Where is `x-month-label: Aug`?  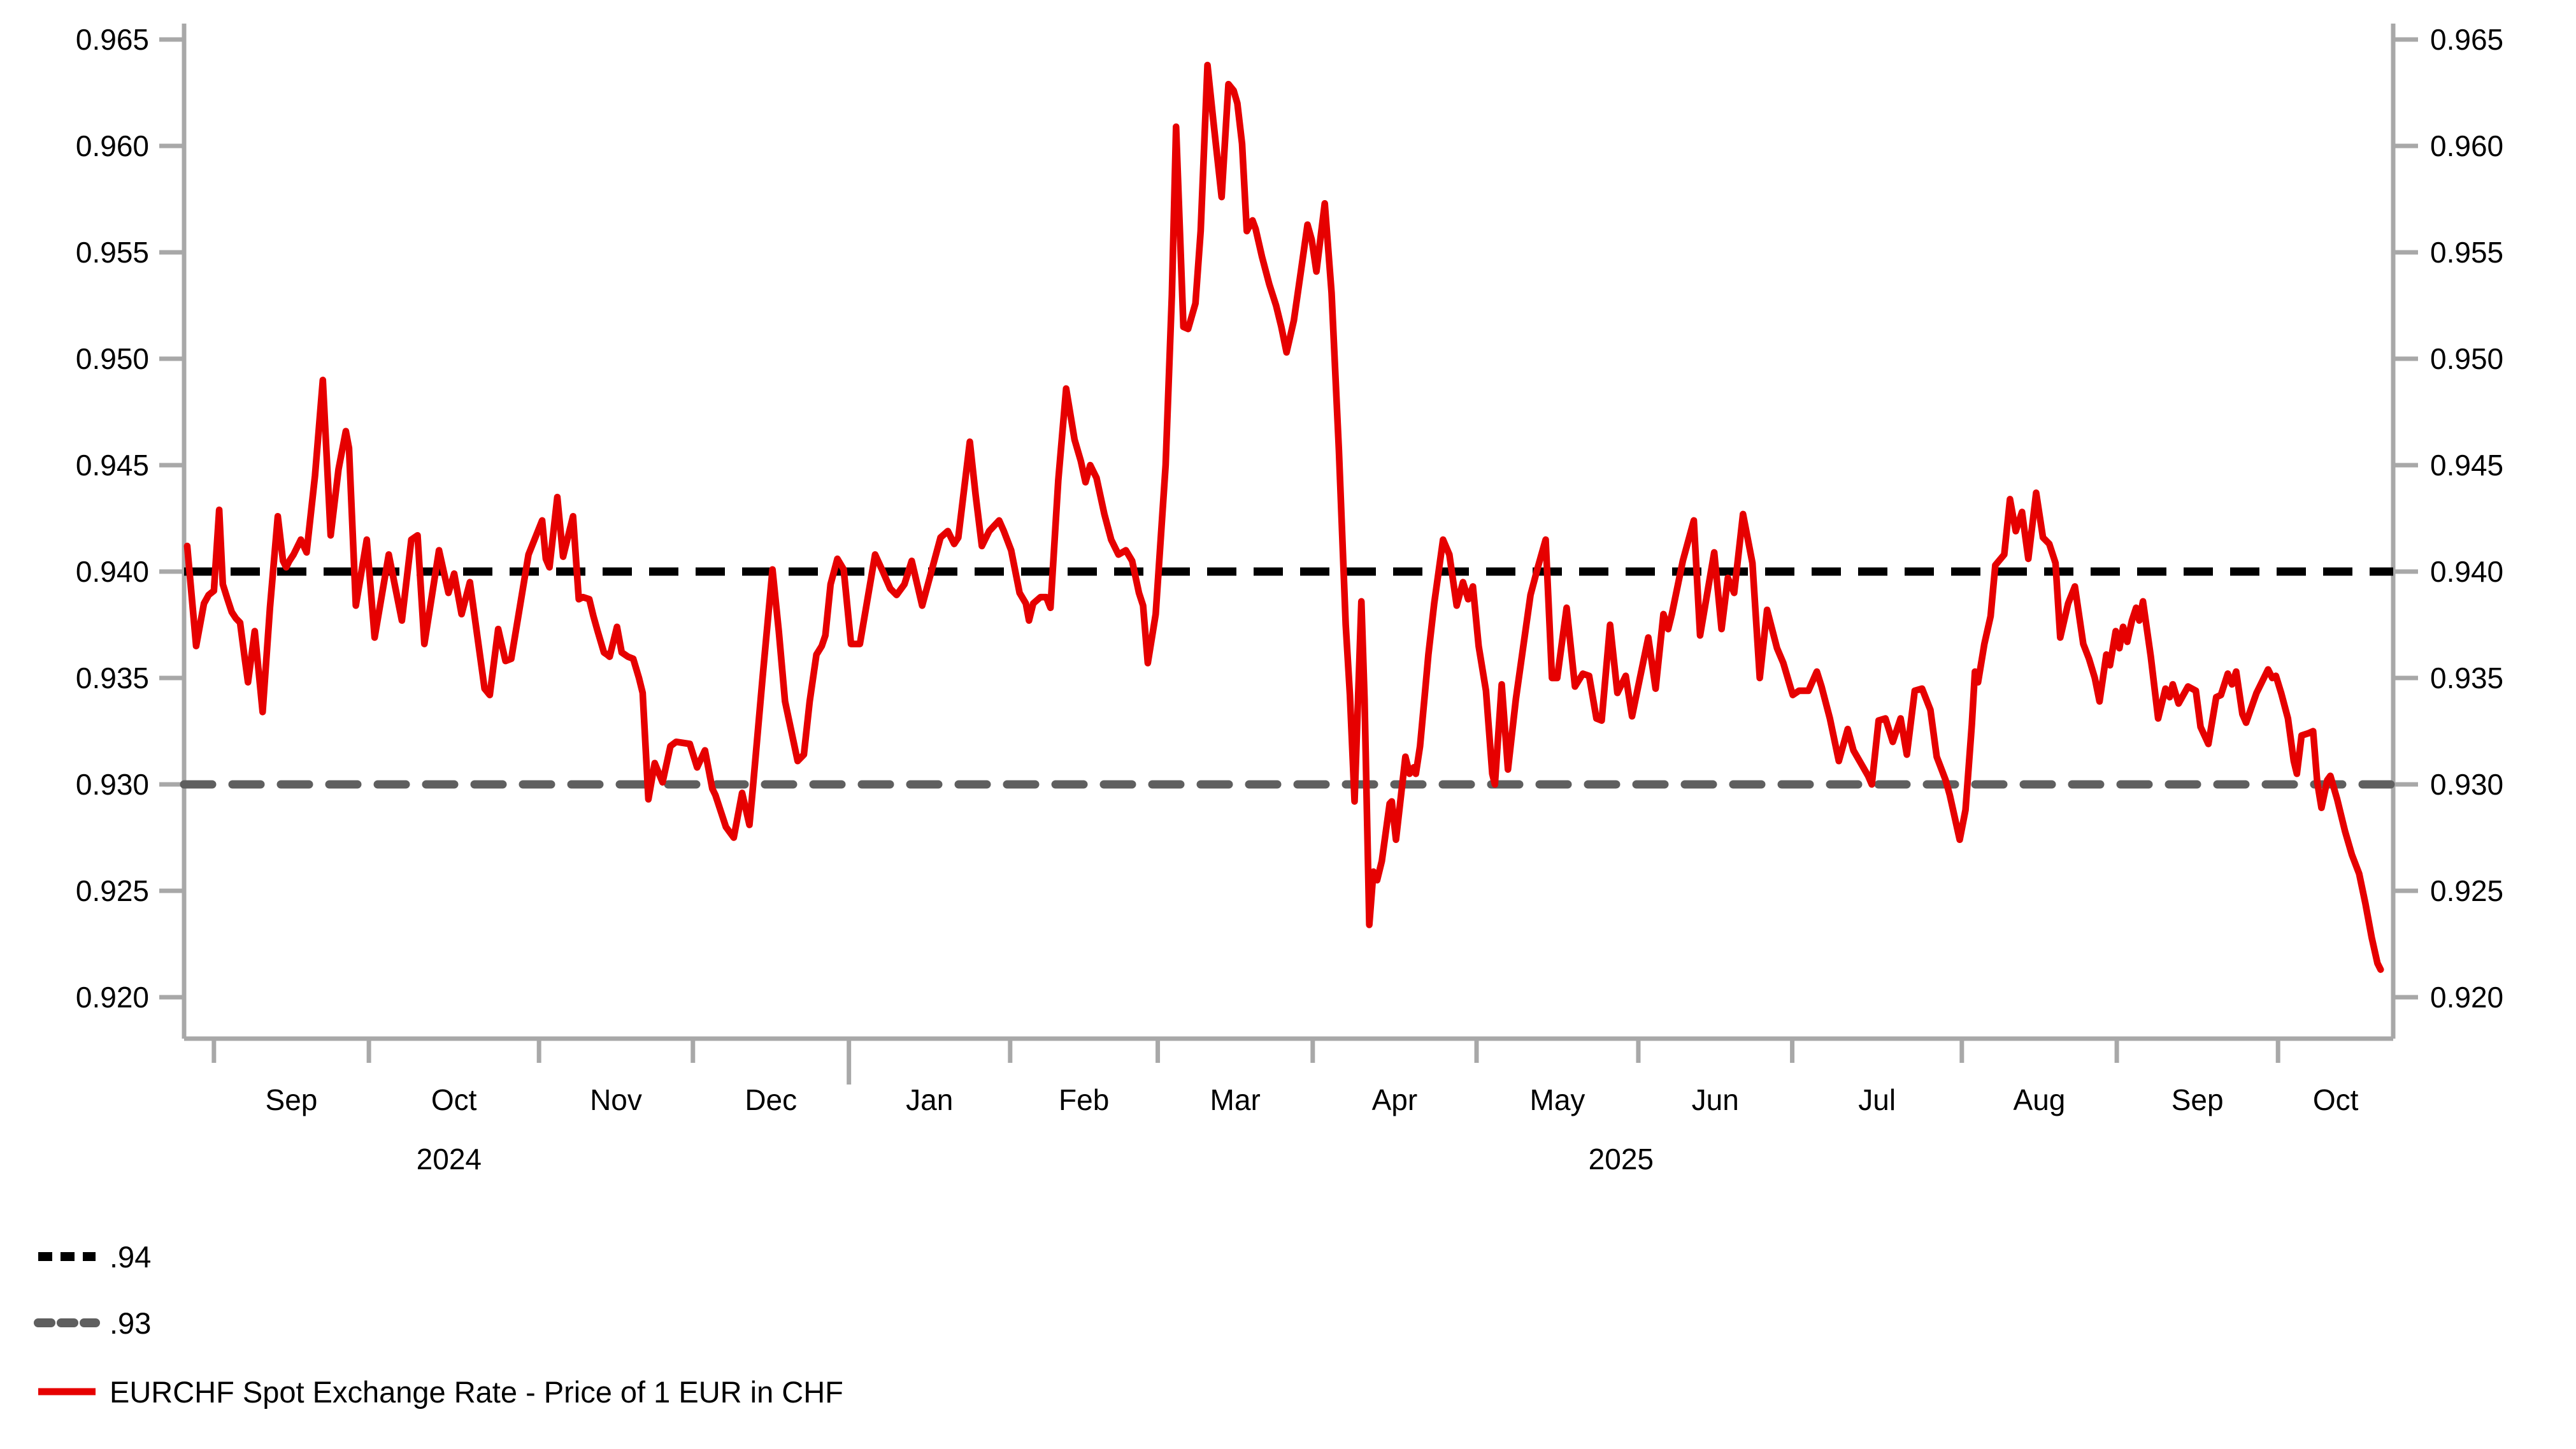
x-month-label: Aug is located at coordinates (2040, 1099).